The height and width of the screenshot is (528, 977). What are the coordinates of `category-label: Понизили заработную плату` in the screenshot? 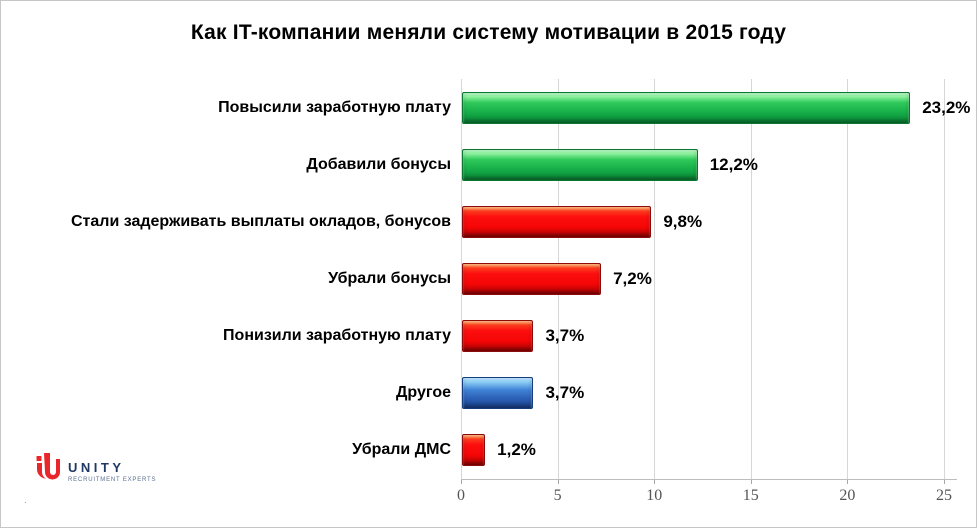 It's located at (337, 336).